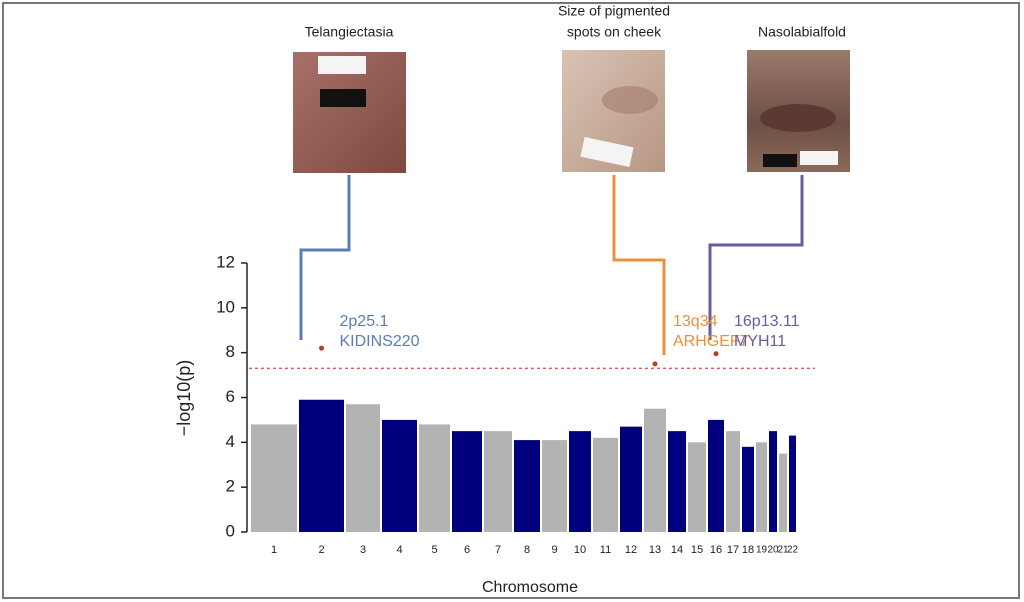 Image resolution: width=1024 pixels, height=602 pixels. What do you see at coordinates (225, 261) in the screenshot?
I see `y-tick-label: 12` at bounding box center [225, 261].